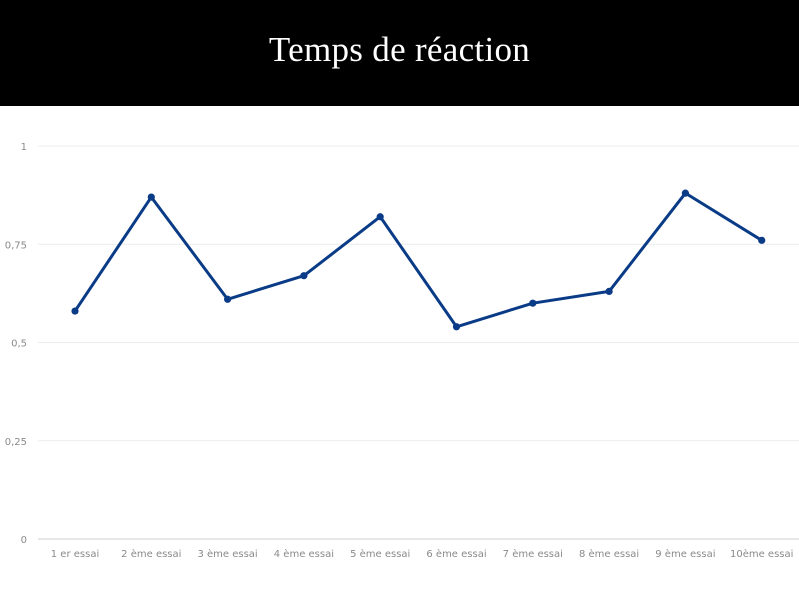  Describe the element at coordinates (24, 540) in the screenshot. I see `y-tick-label: 0` at that location.